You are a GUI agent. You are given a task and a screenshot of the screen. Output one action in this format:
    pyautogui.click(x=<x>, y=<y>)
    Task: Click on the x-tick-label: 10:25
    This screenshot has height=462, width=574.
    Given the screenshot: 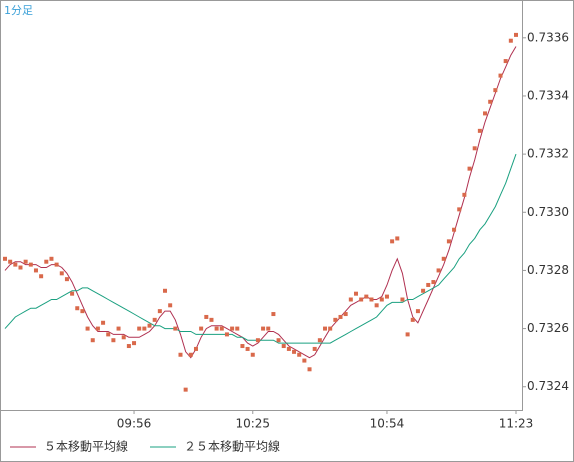 What is the action you would take?
    pyautogui.click(x=252, y=424)
    